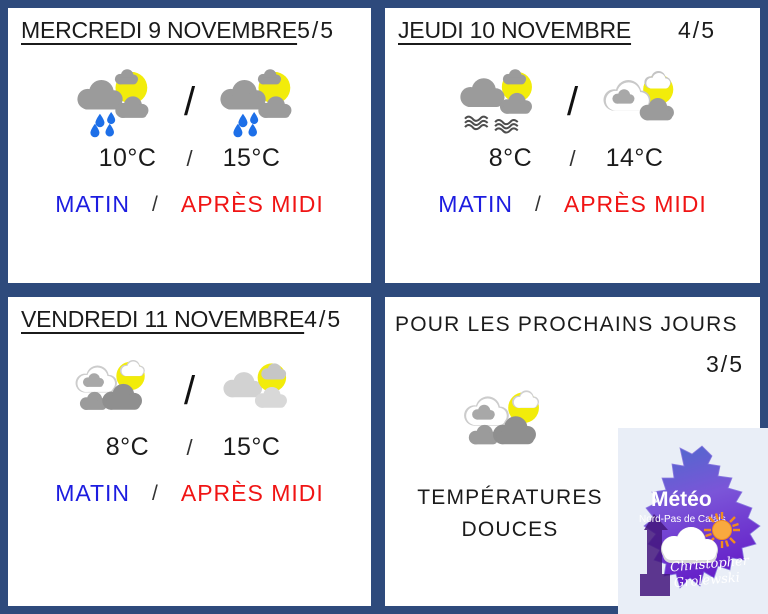 Image resolution: width=768 pixels, height=614 pixels. I want to click on card-header: MERCREDI 9 NOVEMBRE 5/5, so click(189, 26).